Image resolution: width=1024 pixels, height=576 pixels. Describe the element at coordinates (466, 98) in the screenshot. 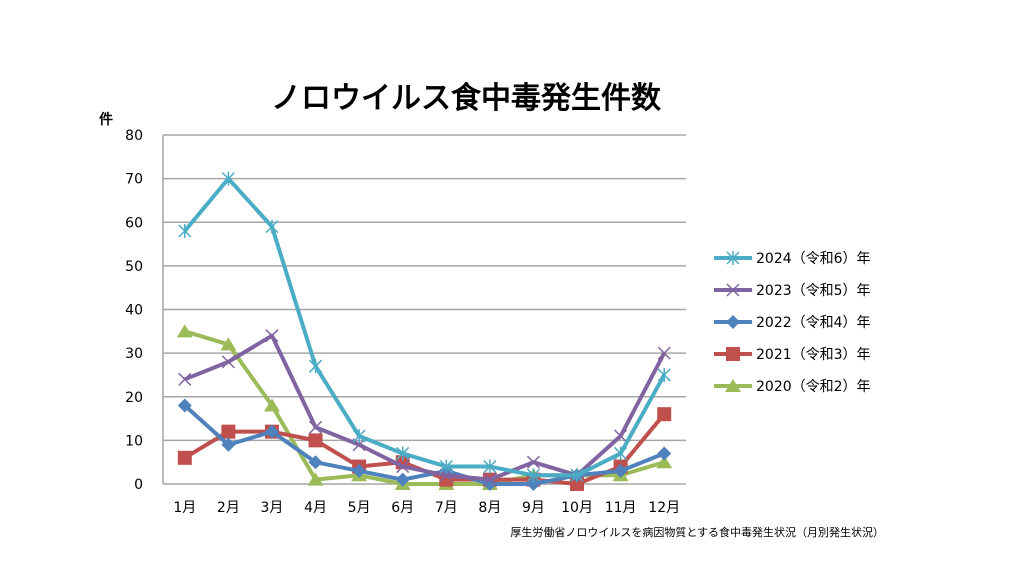

I see `chart-title: ノロウイルス食中毒発生件数` at that location.